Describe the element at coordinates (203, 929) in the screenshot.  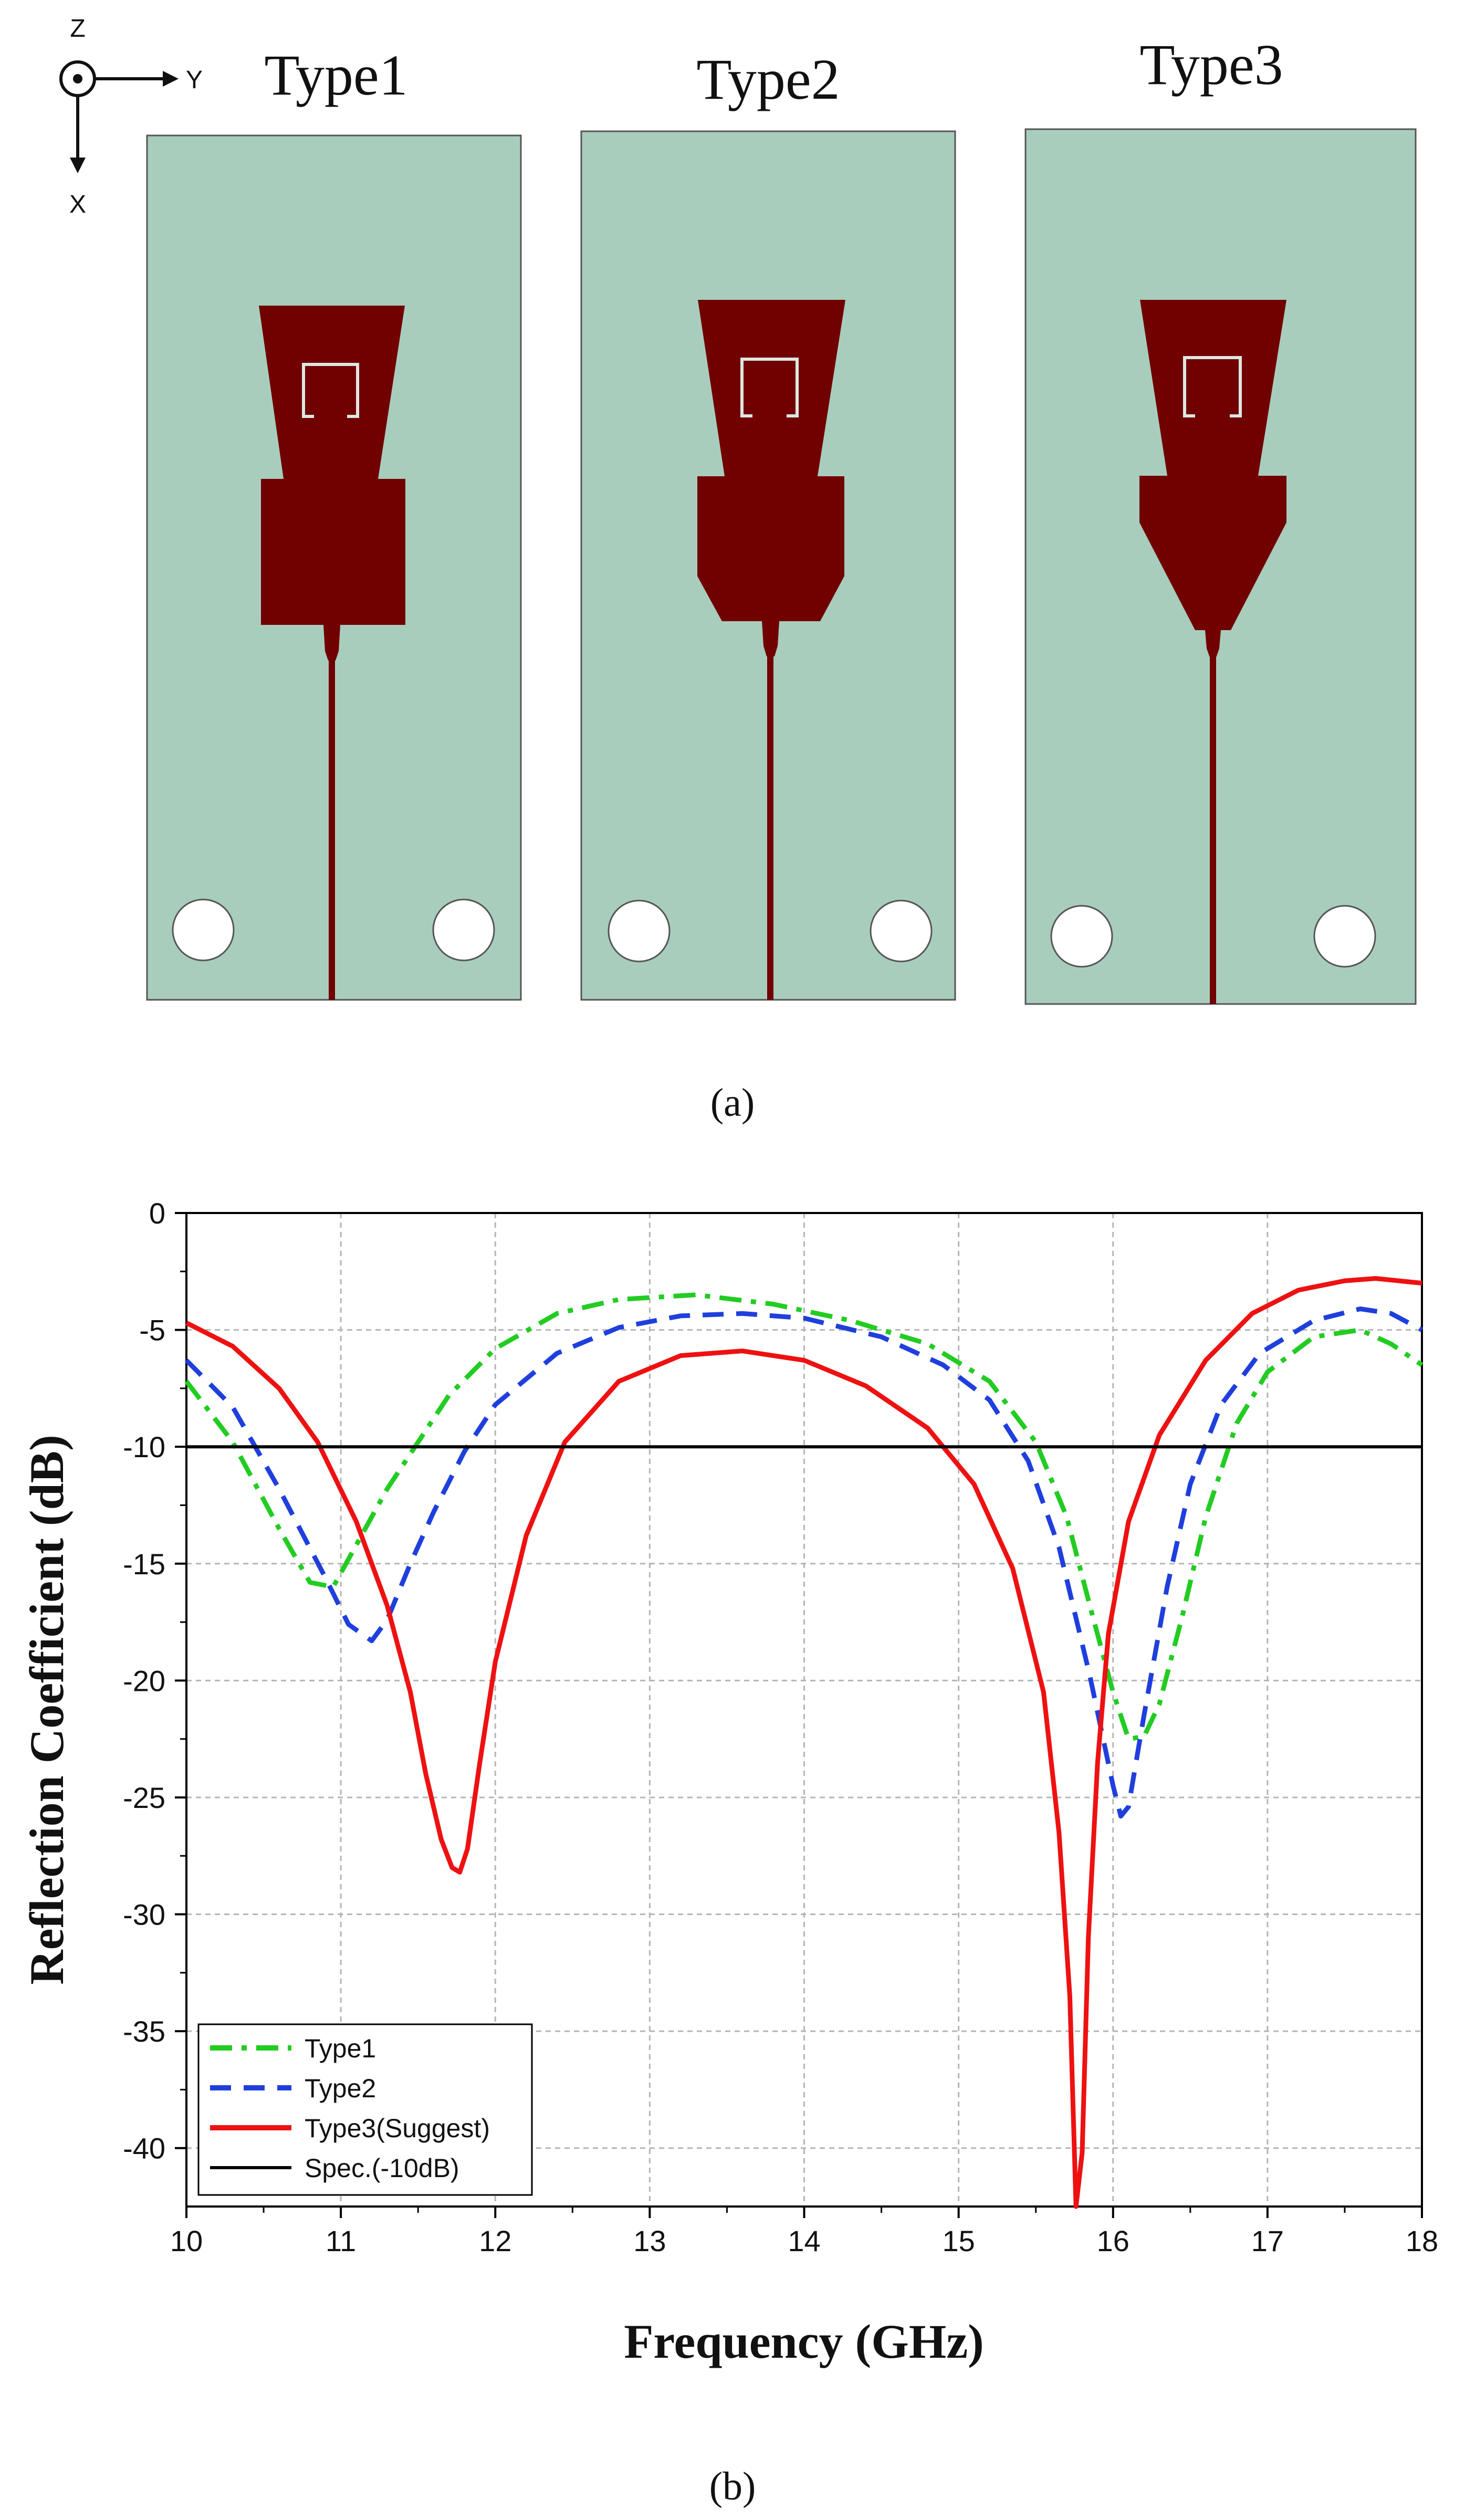
I see `type1-hole-left` at that location.